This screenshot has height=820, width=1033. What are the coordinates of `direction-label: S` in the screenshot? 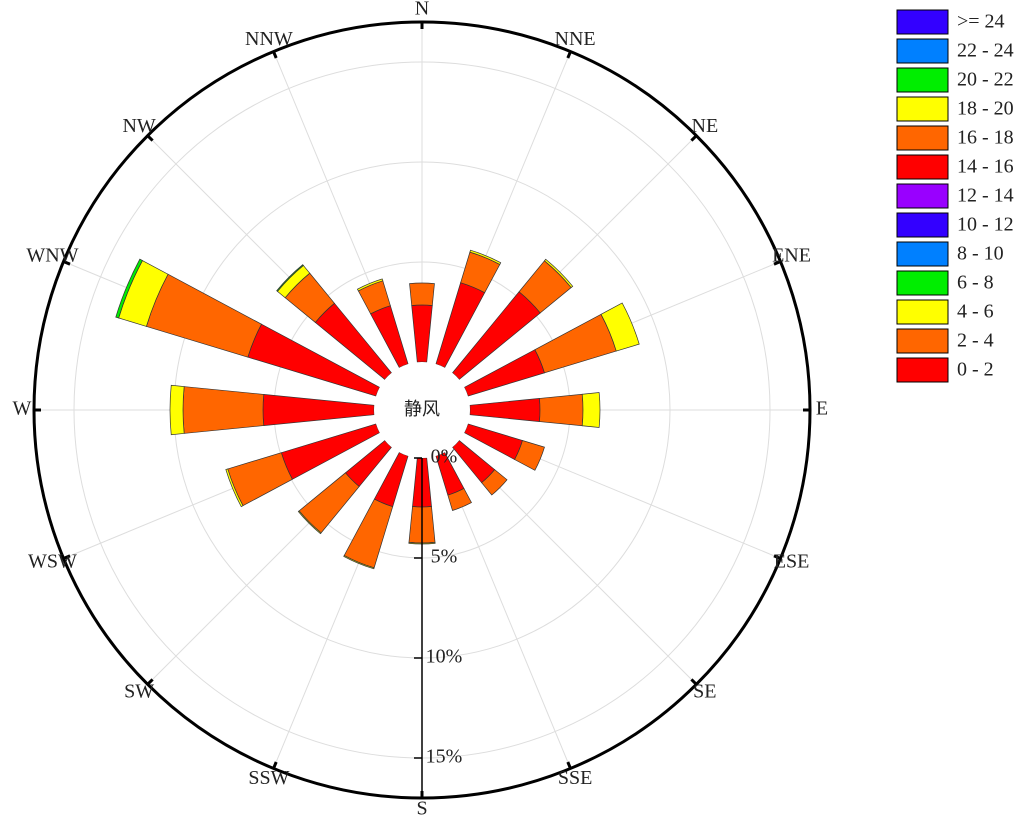 It's located at (421, 809).